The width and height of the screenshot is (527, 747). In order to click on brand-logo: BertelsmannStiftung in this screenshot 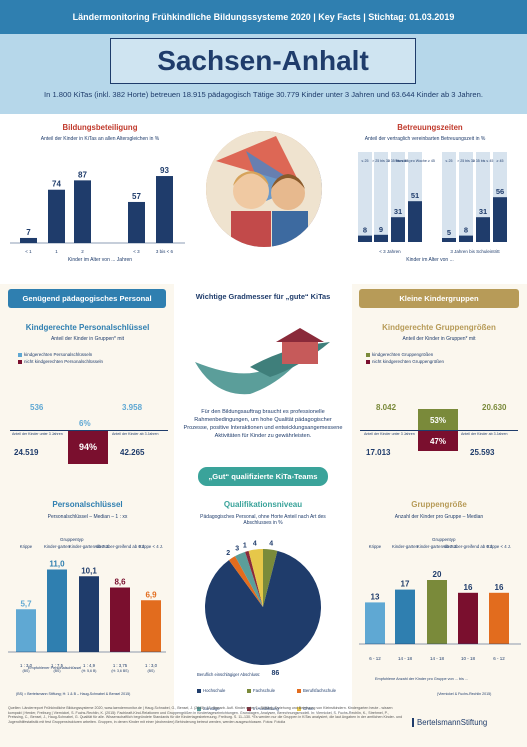, I will do `click(449, 722)`.